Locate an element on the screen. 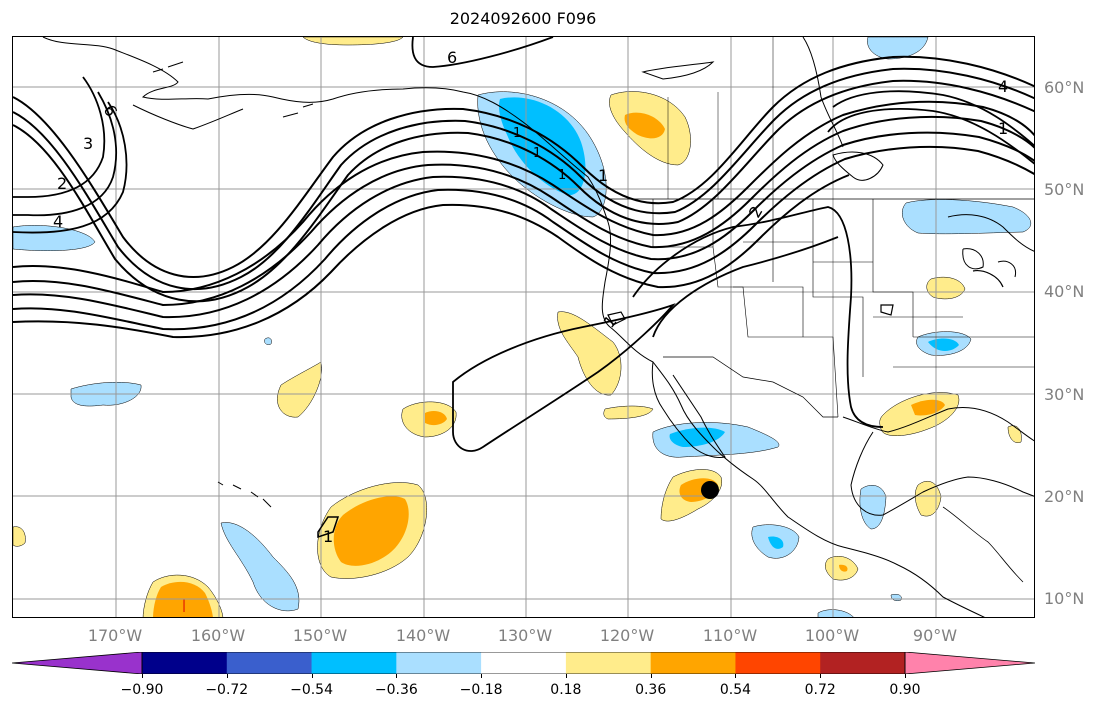 The image size is (1105, 712). contour-label: 3 is located at coordinates (88, 143).